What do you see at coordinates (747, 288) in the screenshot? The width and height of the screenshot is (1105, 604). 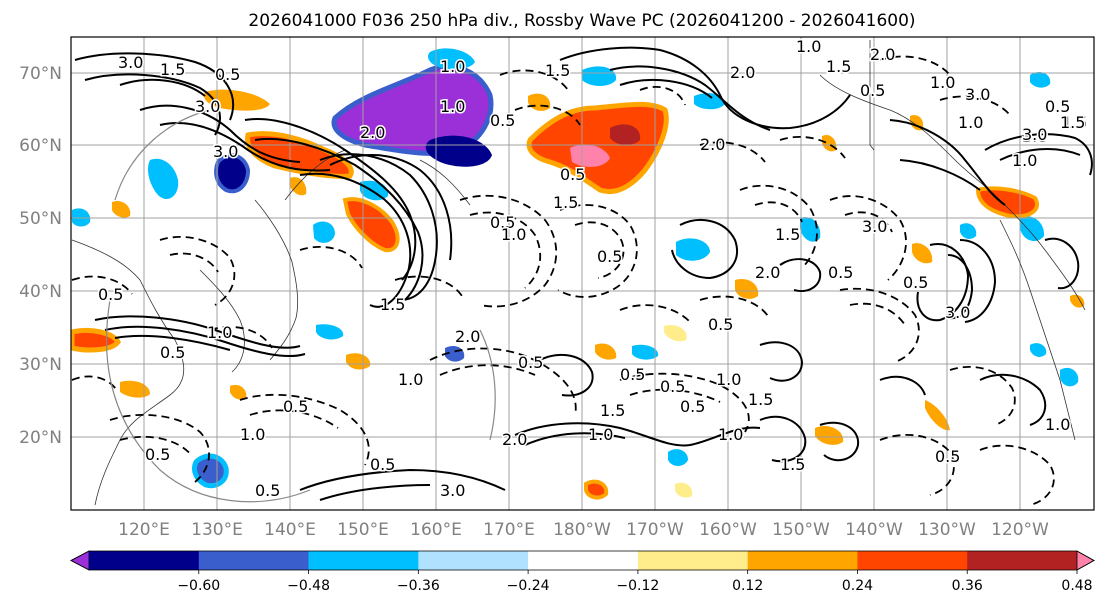 I see `shade-orange-e2` at bounding box center [747, 288].